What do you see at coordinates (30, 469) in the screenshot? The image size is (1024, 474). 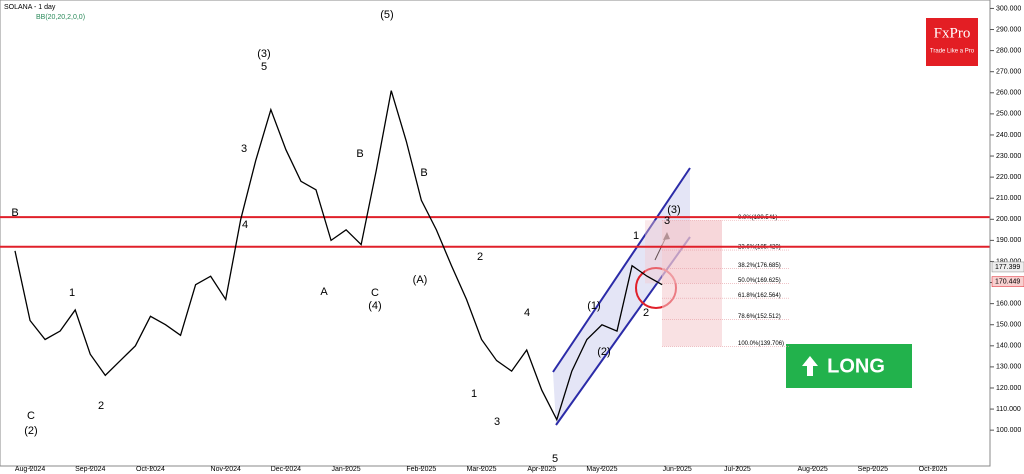 I see `x-tick-label: Aug-2024` at bounding box center [30, 469].